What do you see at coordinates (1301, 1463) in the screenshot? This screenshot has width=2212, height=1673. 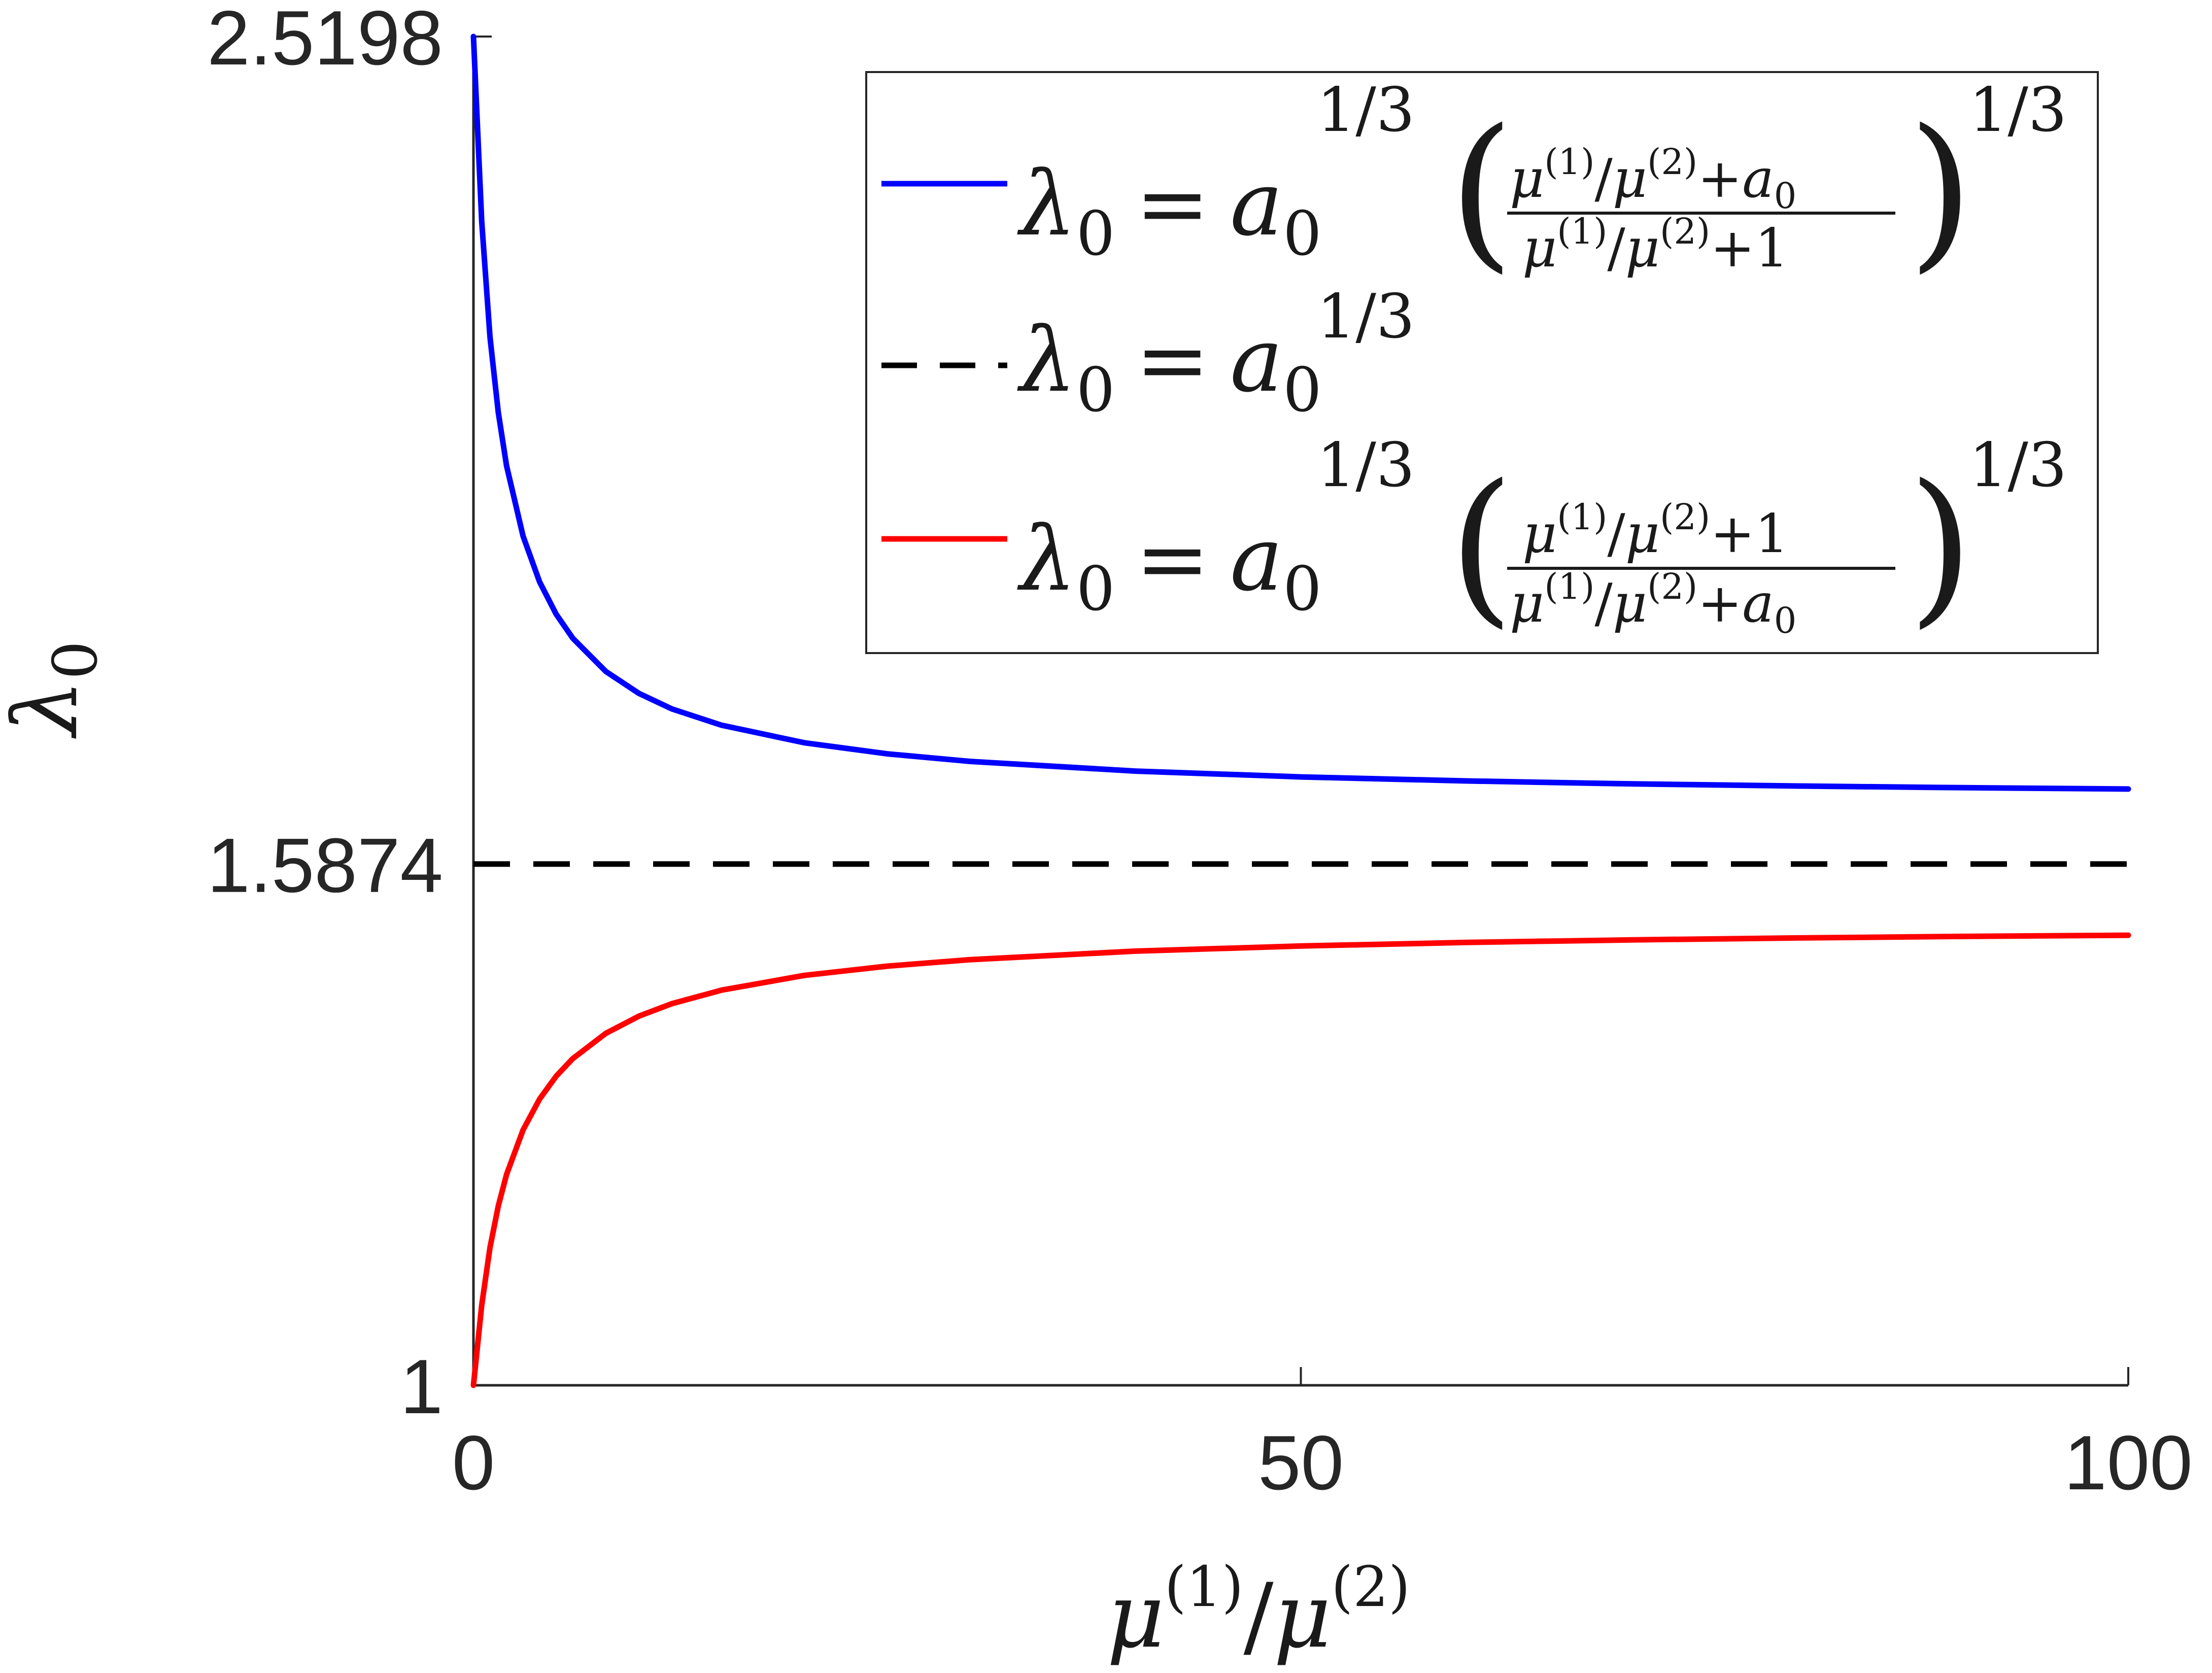 I see `x-tick-label-1: 50` at bounding box center [1301, 1463].